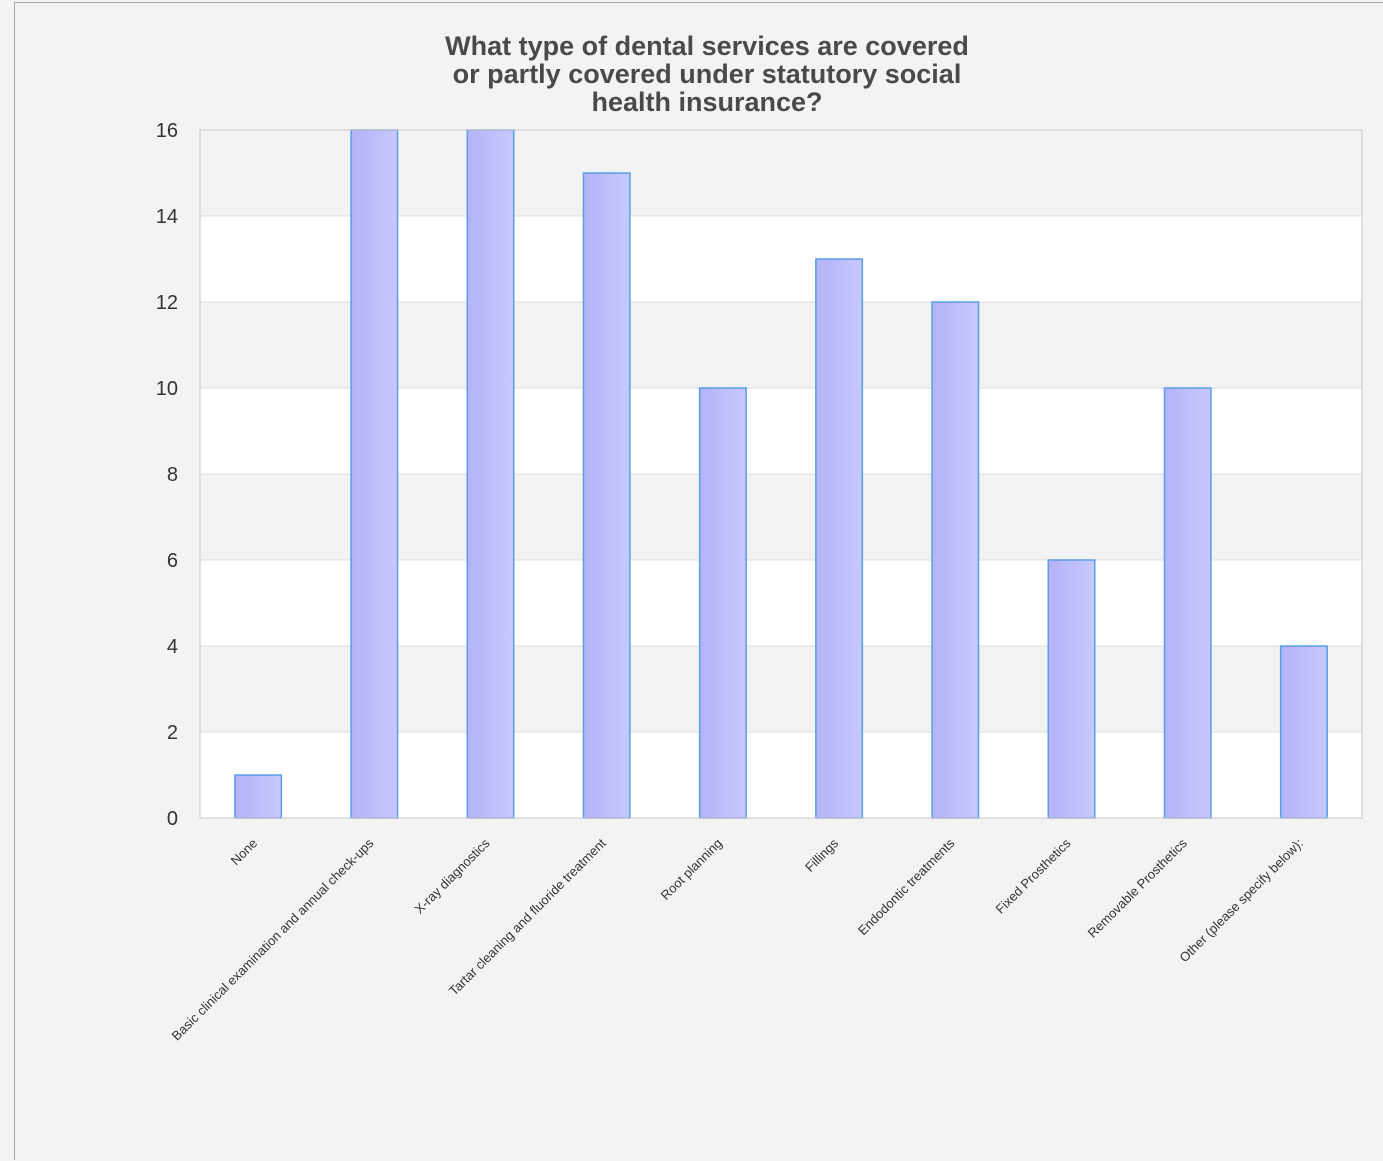 This screenshot has height=1161, width=1383. Describe the element at coordinates (172, 819) in the screenshot. I see `y-tick-label: 0` at that location.